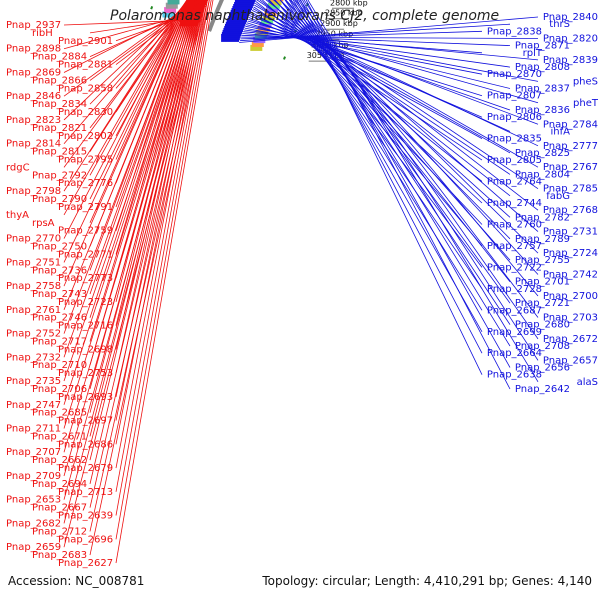 The image size is (600, 600). Describe the element at coordinates (33, 452) in the screenshot. I see `gene-label: Pnap_2707` at that location.